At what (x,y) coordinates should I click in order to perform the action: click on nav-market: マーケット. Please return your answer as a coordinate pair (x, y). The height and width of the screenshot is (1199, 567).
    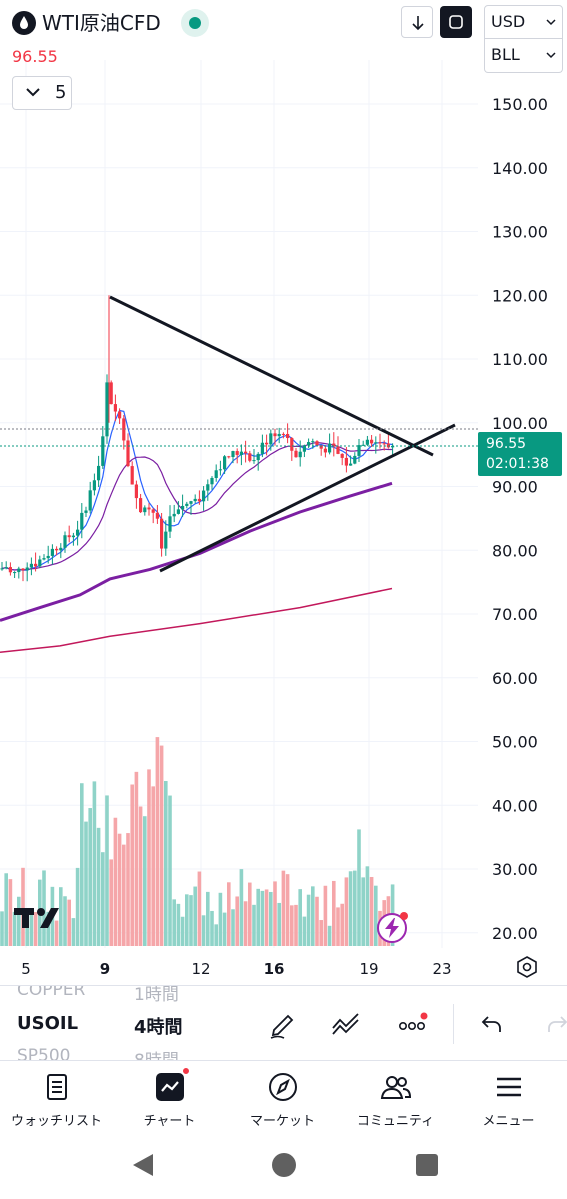
    Looking at the image, I should click on (282, 1102).